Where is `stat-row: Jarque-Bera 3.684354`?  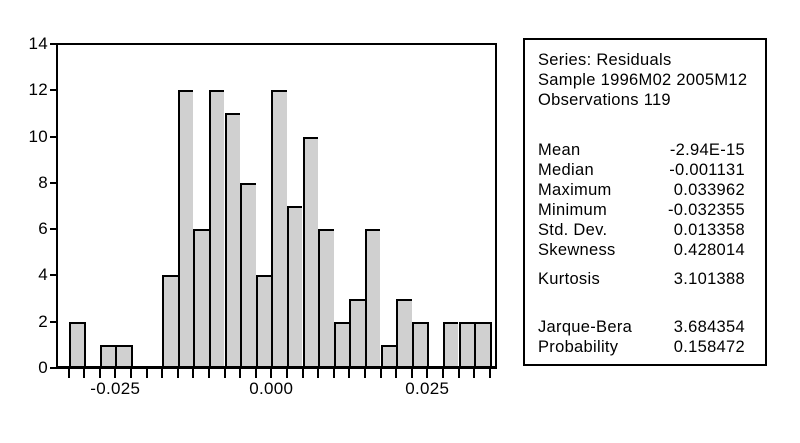 stat-row: Jarque-Bera 3.684354 is located at coordinates (641, 327).